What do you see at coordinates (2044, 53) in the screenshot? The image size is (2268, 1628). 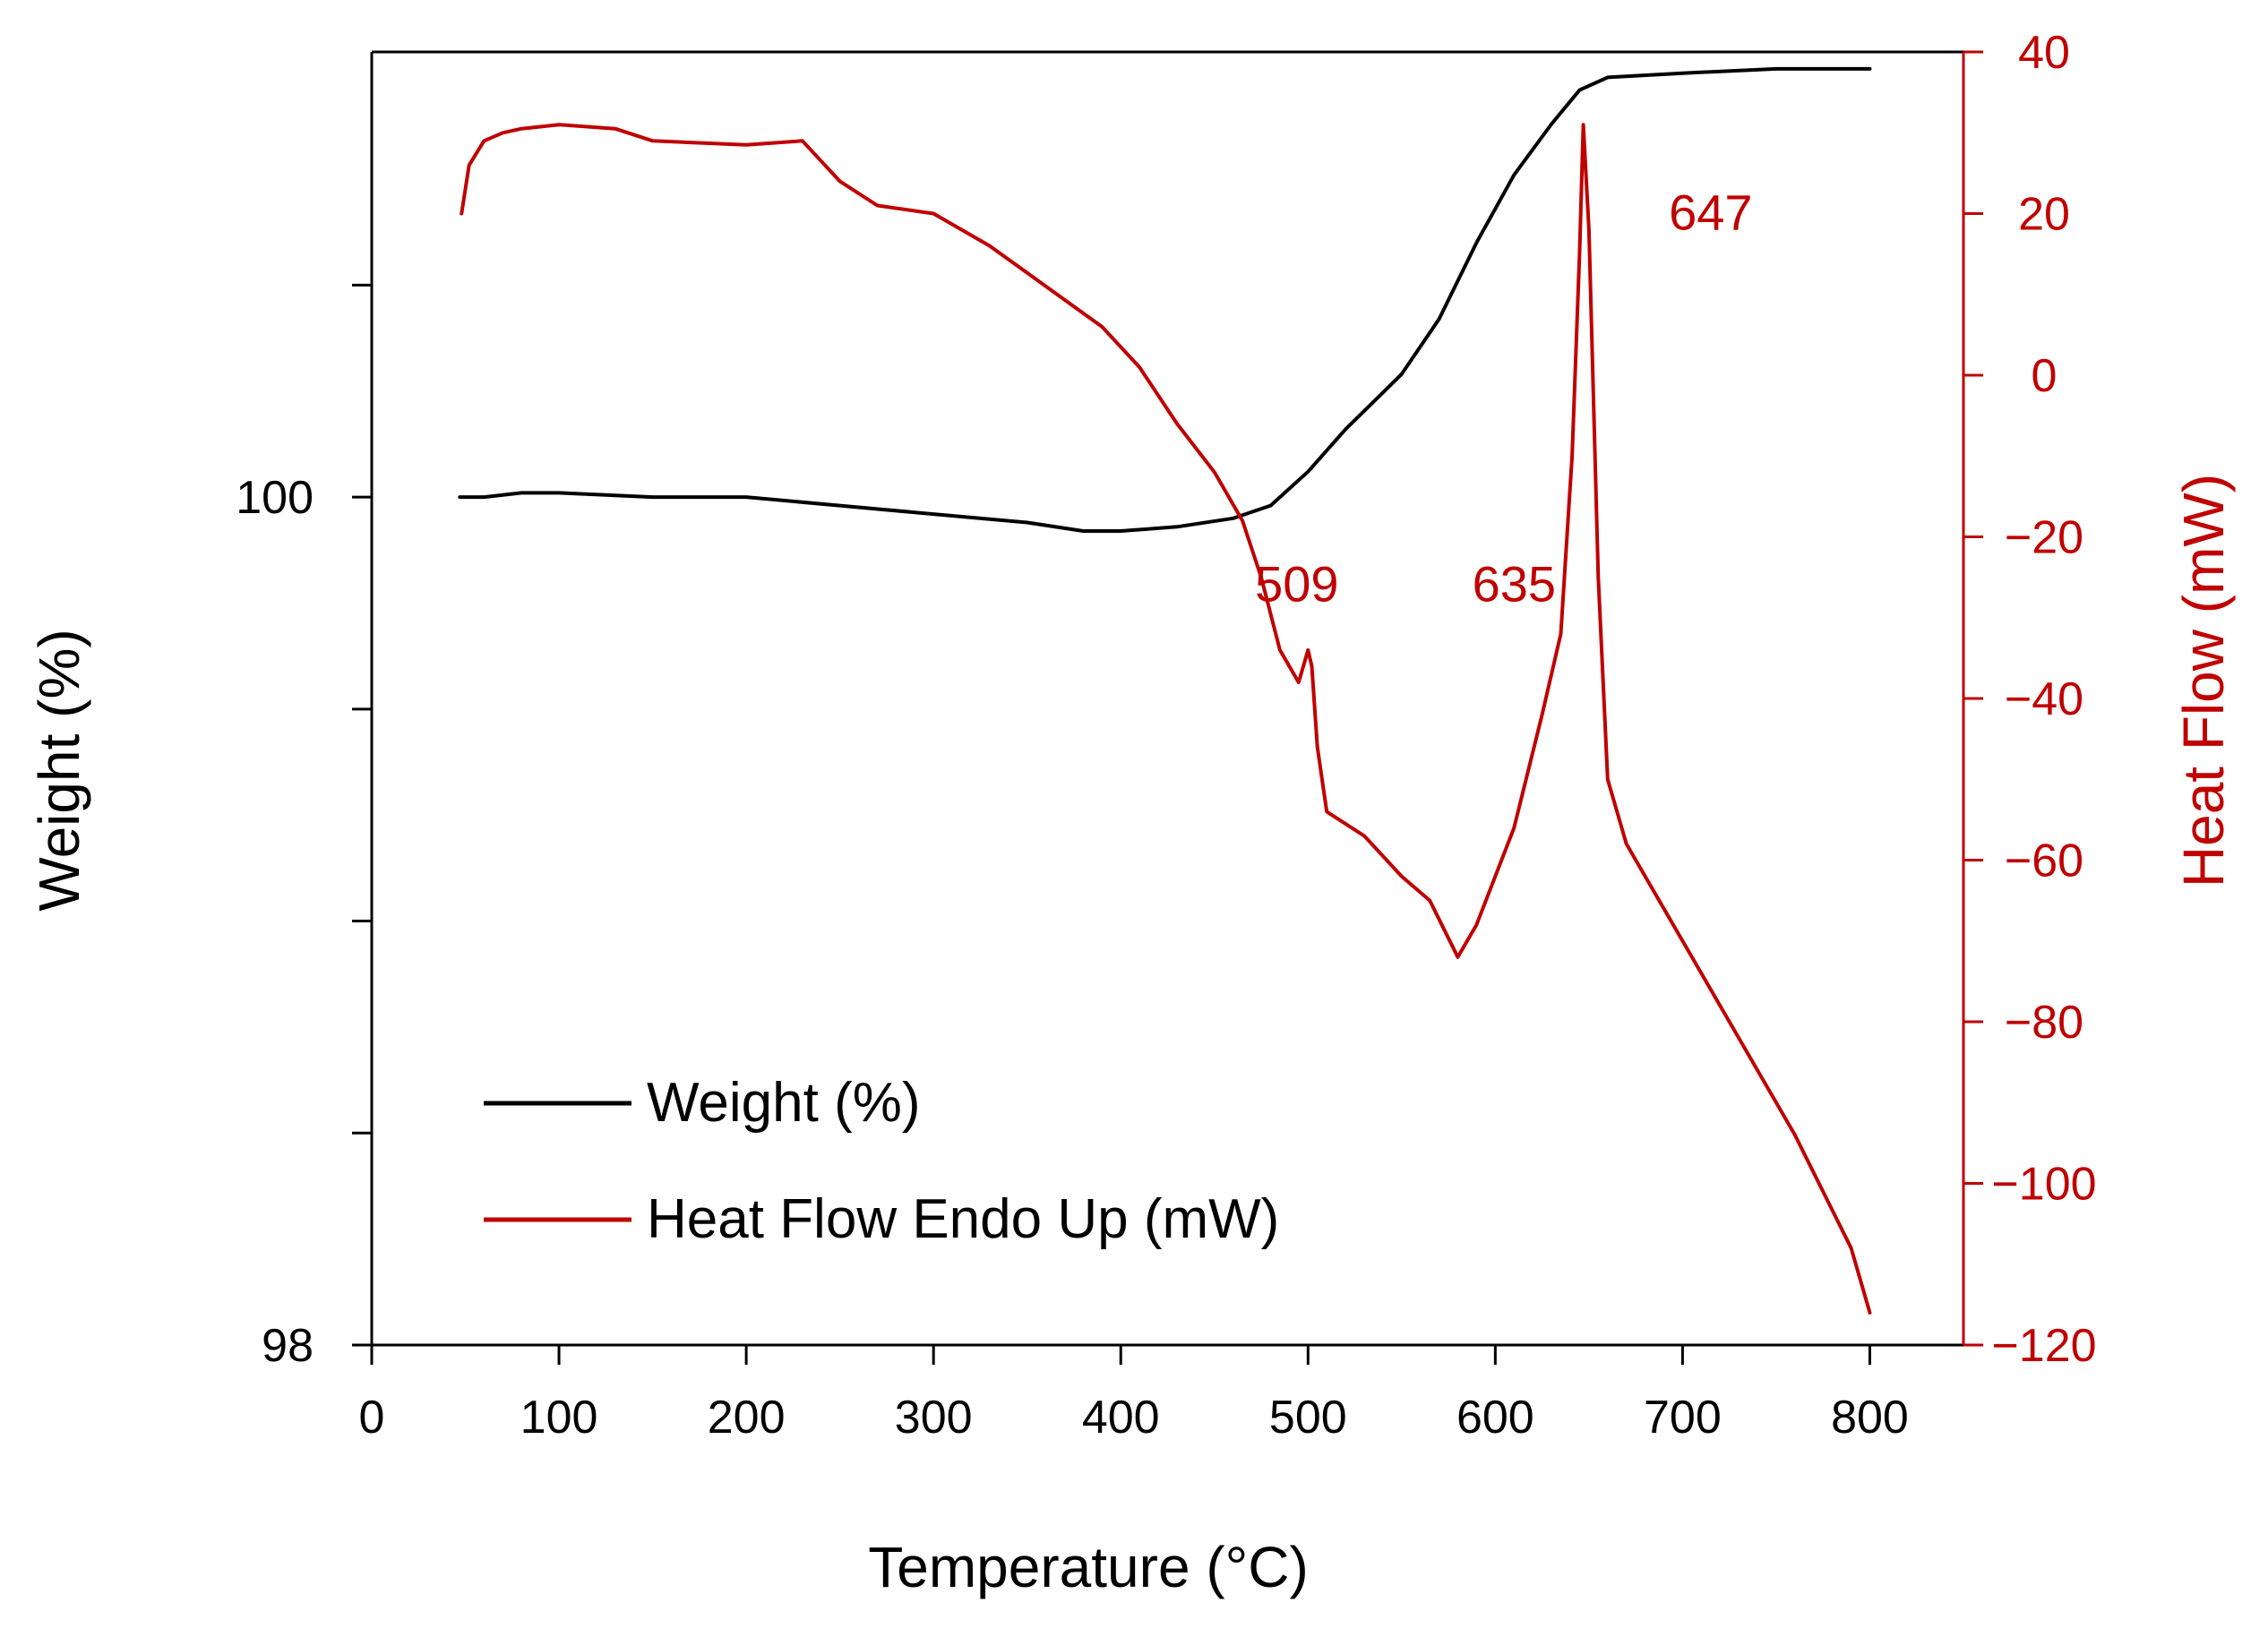 I see `y2-tick-label-40: 40` at bounding box center [2044, 53].